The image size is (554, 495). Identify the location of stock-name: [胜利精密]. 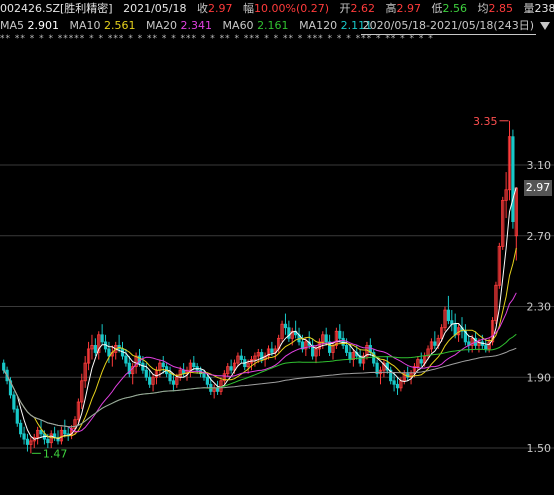
(86, 8).